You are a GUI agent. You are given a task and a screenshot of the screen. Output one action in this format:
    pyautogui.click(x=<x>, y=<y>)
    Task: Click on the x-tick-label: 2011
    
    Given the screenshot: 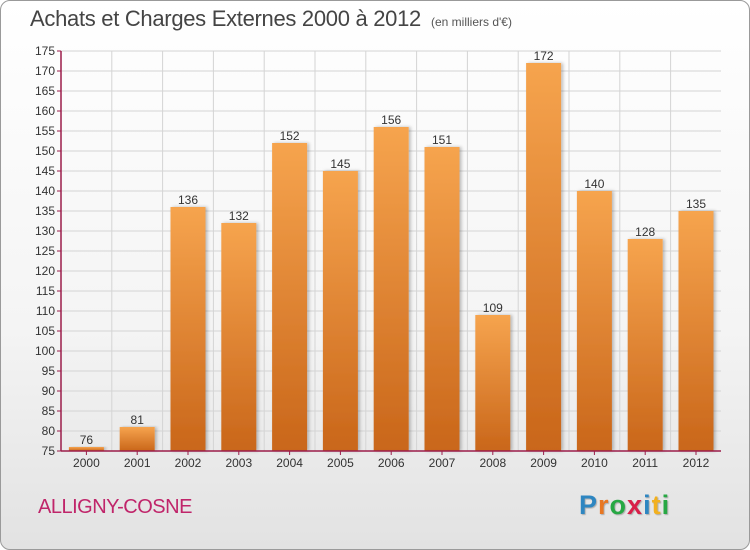 What is the action you would take?
    pyautogui.click(x=645, y=463)
    